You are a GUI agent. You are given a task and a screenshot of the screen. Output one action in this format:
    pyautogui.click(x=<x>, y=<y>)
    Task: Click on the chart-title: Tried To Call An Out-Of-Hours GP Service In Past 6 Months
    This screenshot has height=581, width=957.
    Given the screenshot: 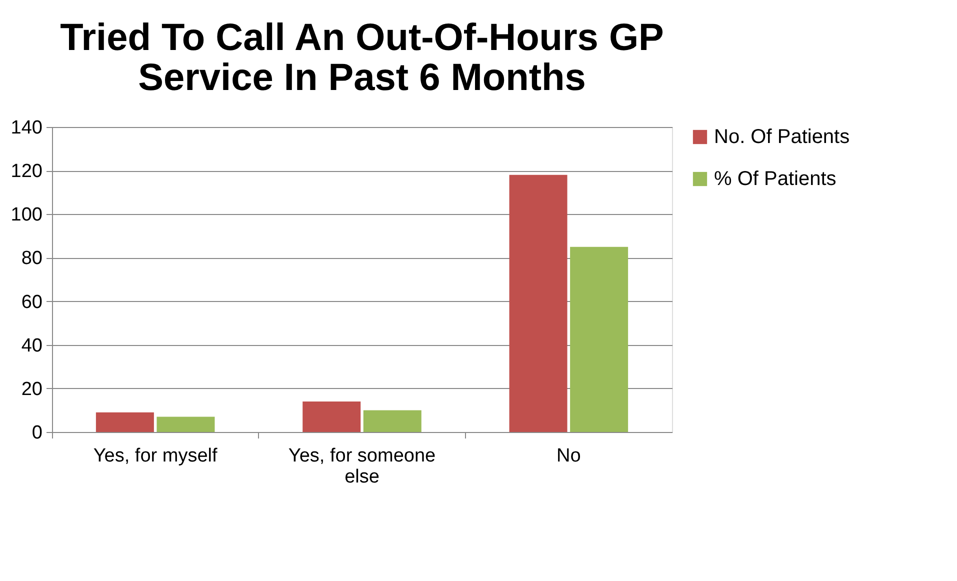 What is the action you would take?
    pyautogui.click(x=362, y=58)
    